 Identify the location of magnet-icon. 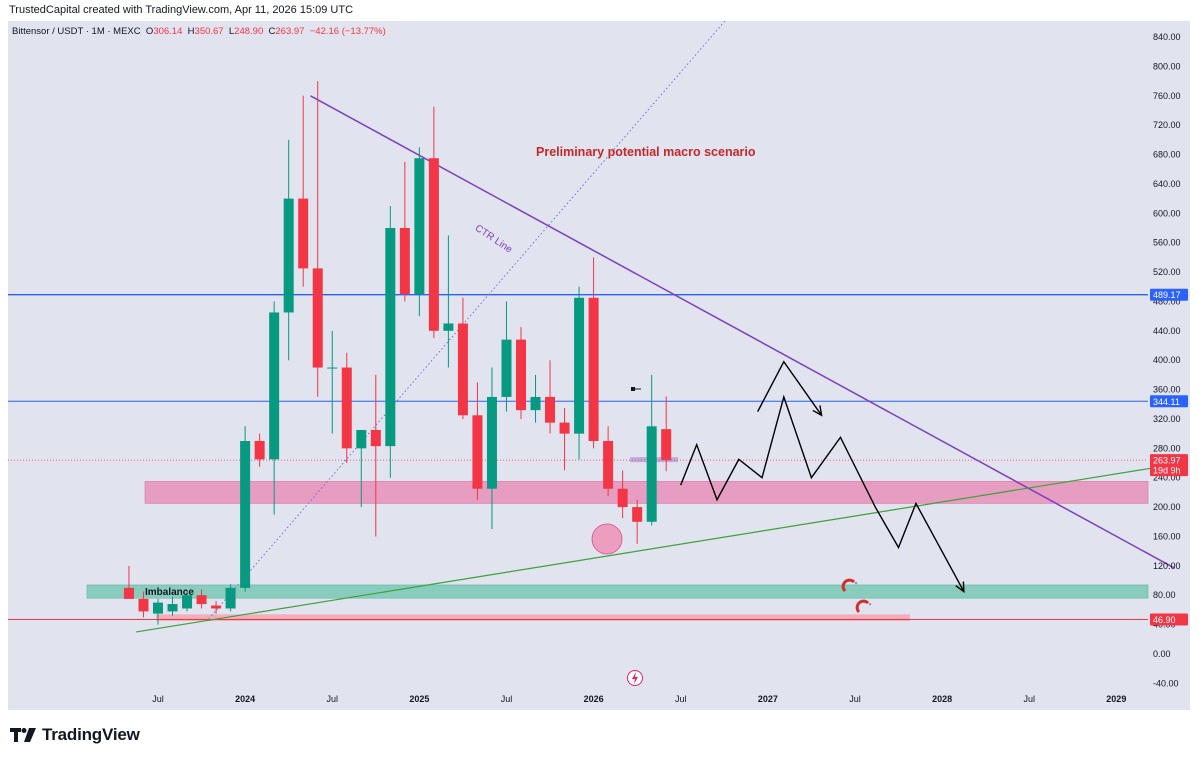
(863, 606).